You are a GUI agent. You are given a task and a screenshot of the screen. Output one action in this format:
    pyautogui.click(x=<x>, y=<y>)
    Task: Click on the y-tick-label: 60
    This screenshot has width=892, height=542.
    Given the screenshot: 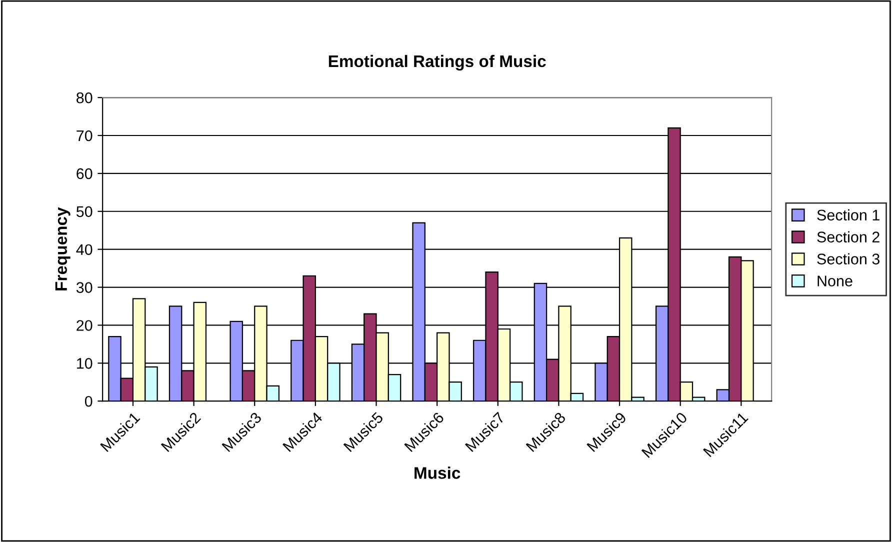 What is the action you would take?
    pyautogui.click(x=84, y=174)
    